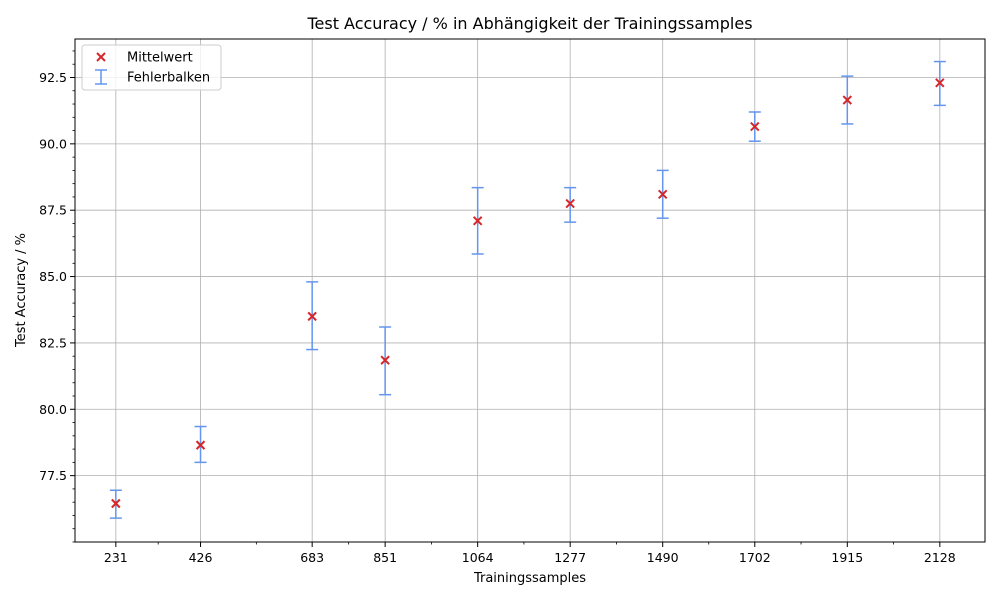 The image size is (1000, 600). What do you see at coordinates (53, 77) in the screenshot?
I see `y-tick-label: 92.5` at bounding box center [53, 77].